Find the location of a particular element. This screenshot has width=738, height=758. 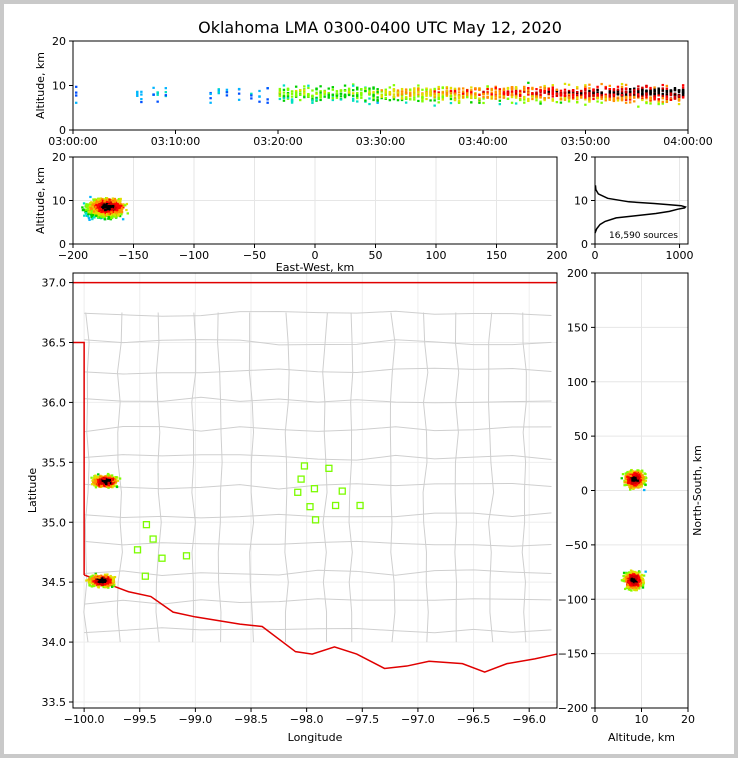

ns-y-tick-label: 50 is located at coordinates (581, 436).